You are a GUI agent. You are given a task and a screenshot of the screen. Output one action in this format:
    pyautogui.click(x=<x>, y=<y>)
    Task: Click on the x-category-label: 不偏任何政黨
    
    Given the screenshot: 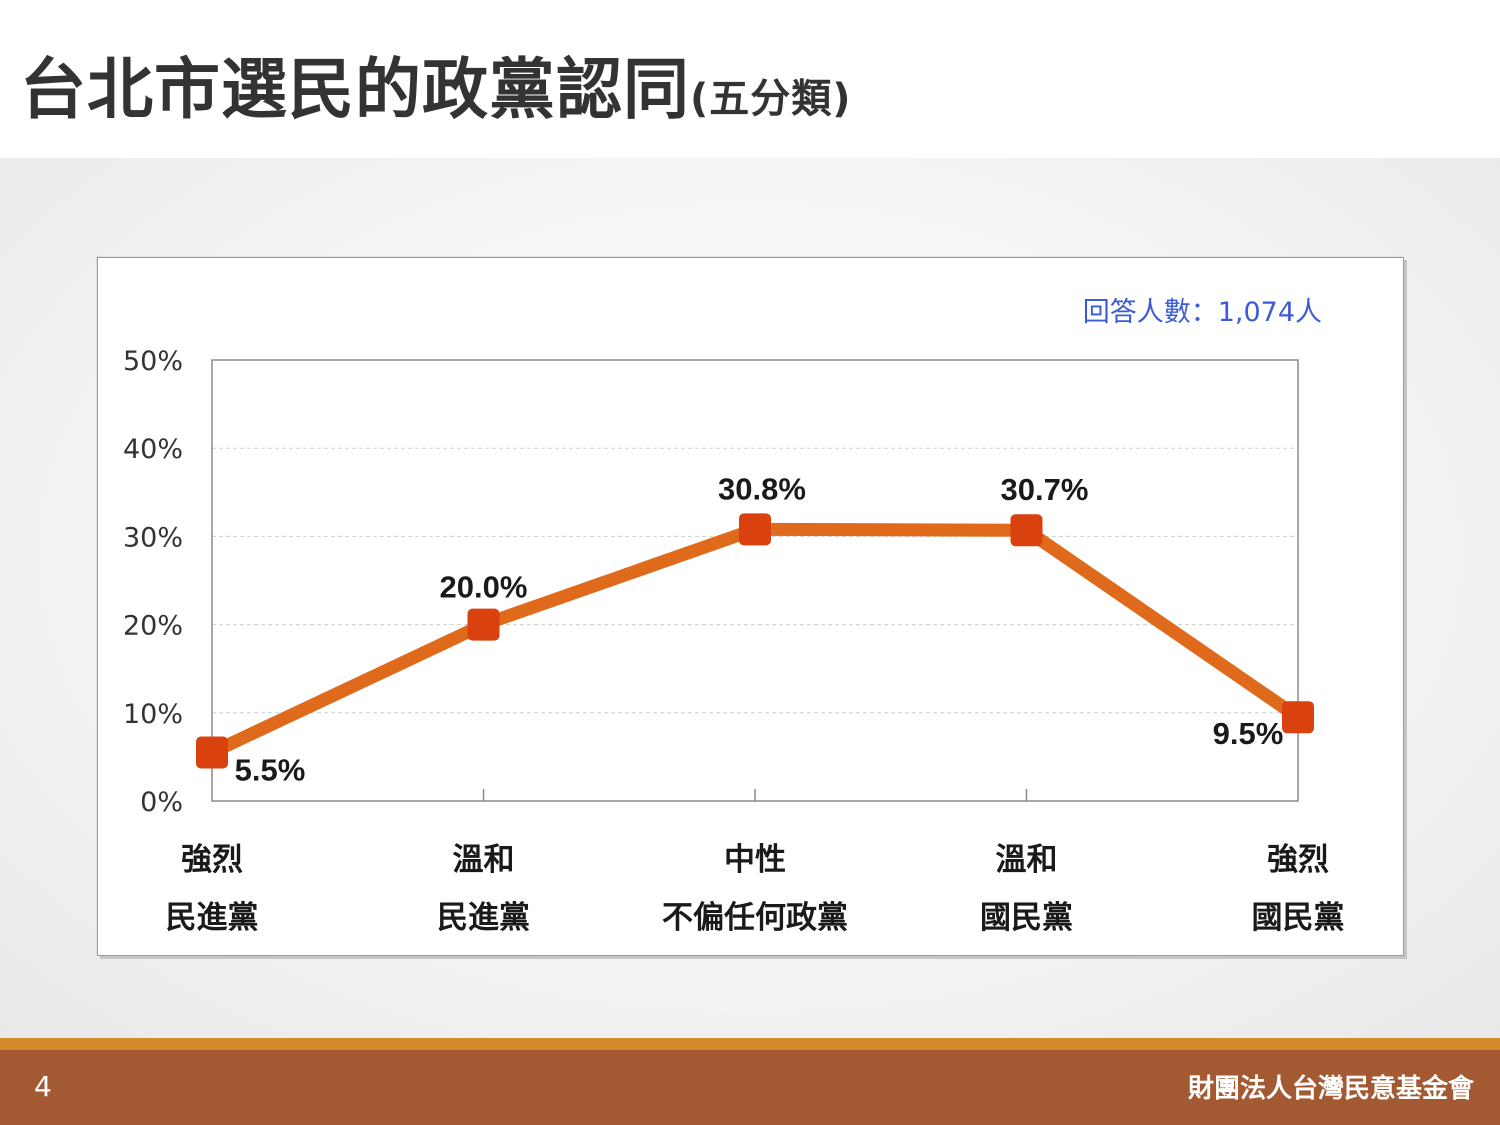 What is the action you would take?
    pyautogui.click(x=755, y=918)
    